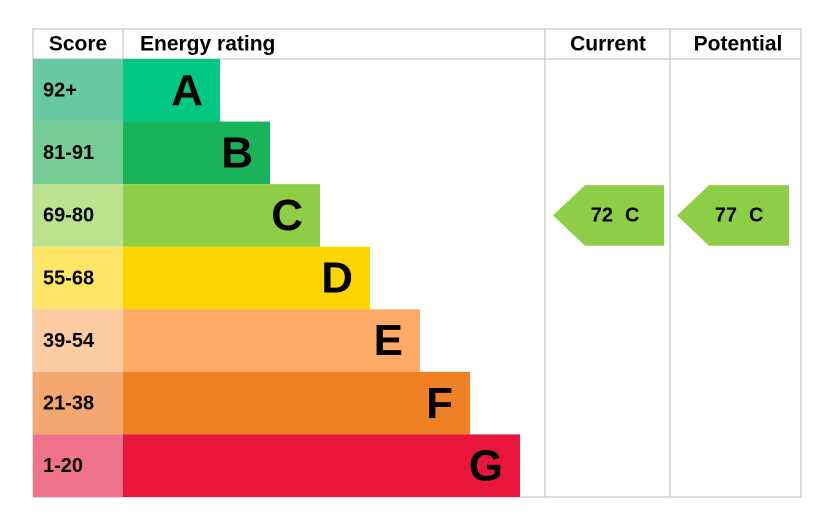  I want to click on score-range: 81-91, so click(68, 153).